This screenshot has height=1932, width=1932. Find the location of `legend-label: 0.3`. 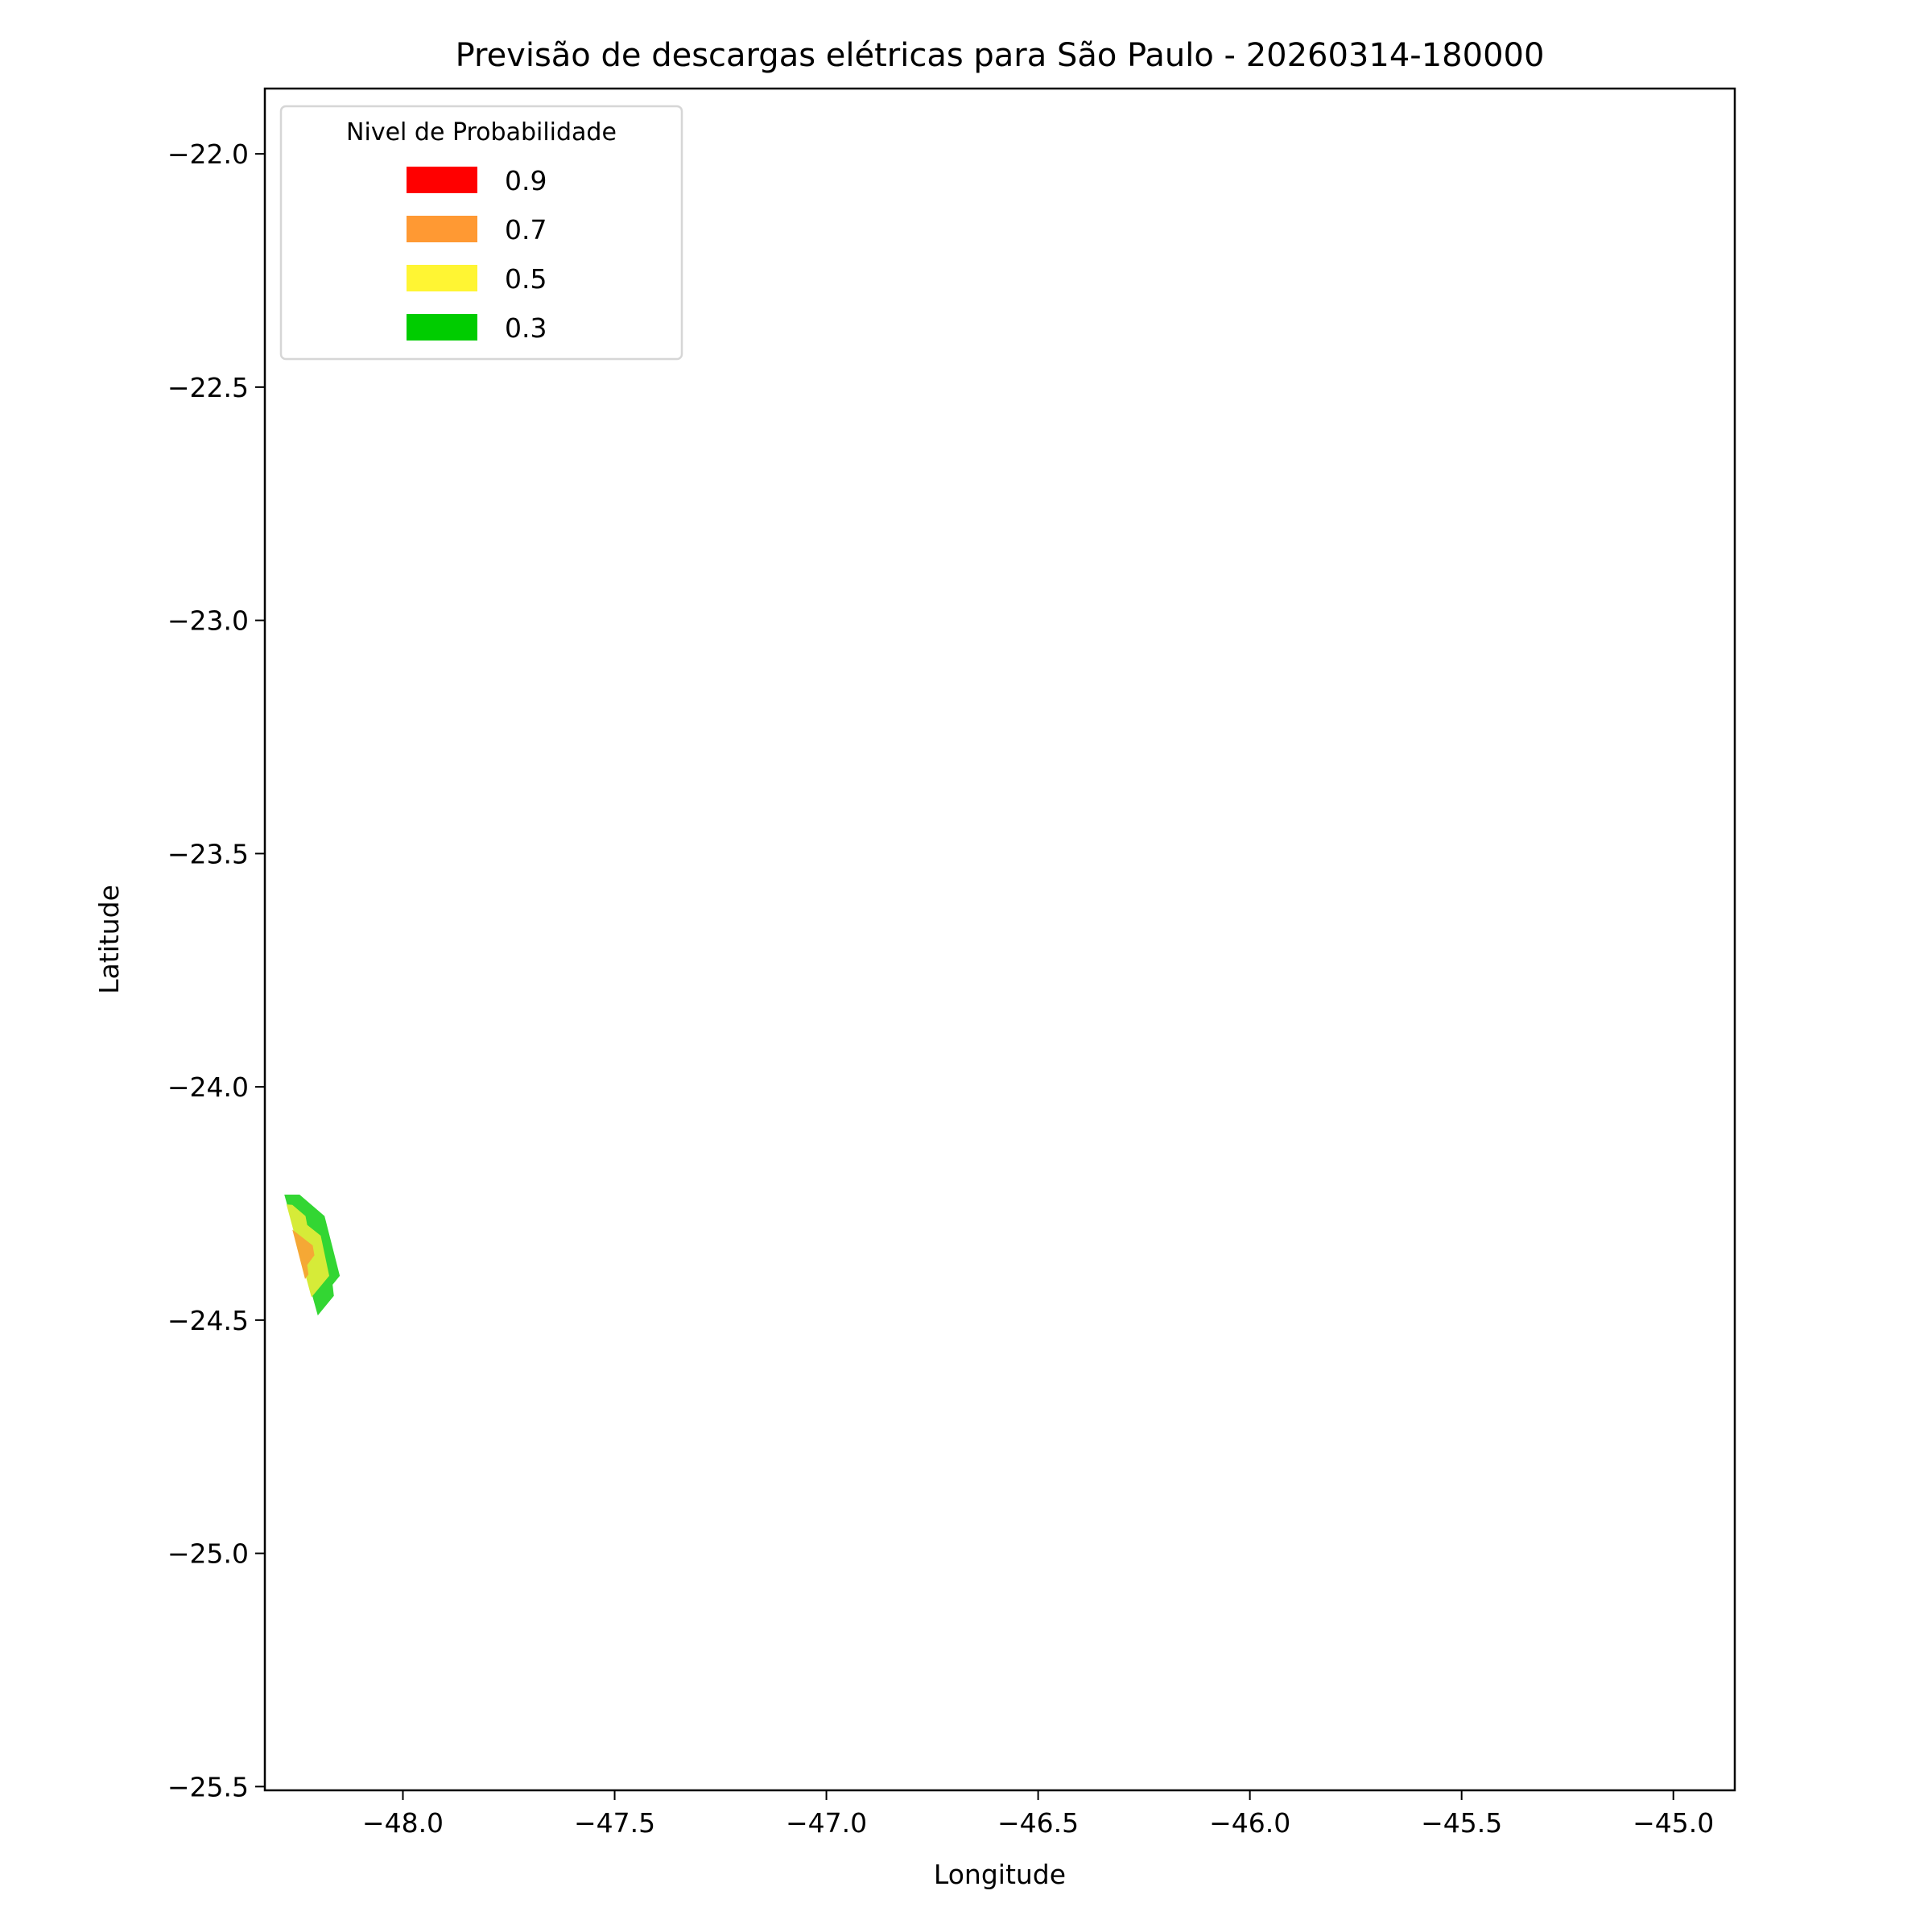

legend-label: 0.3 is located at coordinates (526, 328).